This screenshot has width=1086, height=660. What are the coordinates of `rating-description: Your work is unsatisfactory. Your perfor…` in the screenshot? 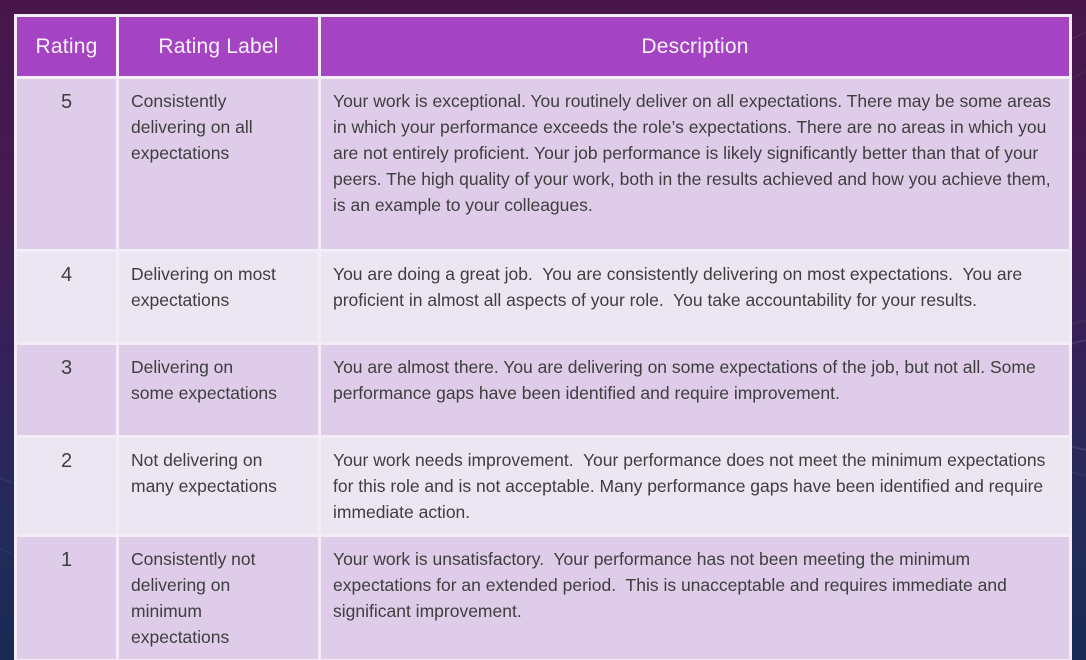 It's located at (695, 598).